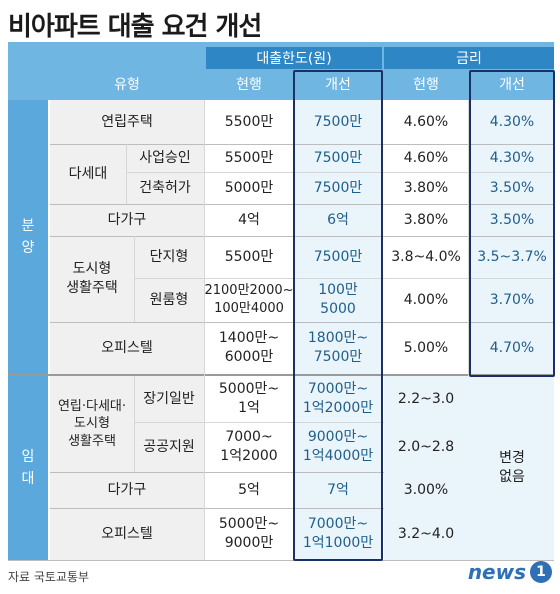 The width and height of the screenshot is (560, 594). I want to click on row-label-saeopseungin: 사업승인, so click(165, 157).